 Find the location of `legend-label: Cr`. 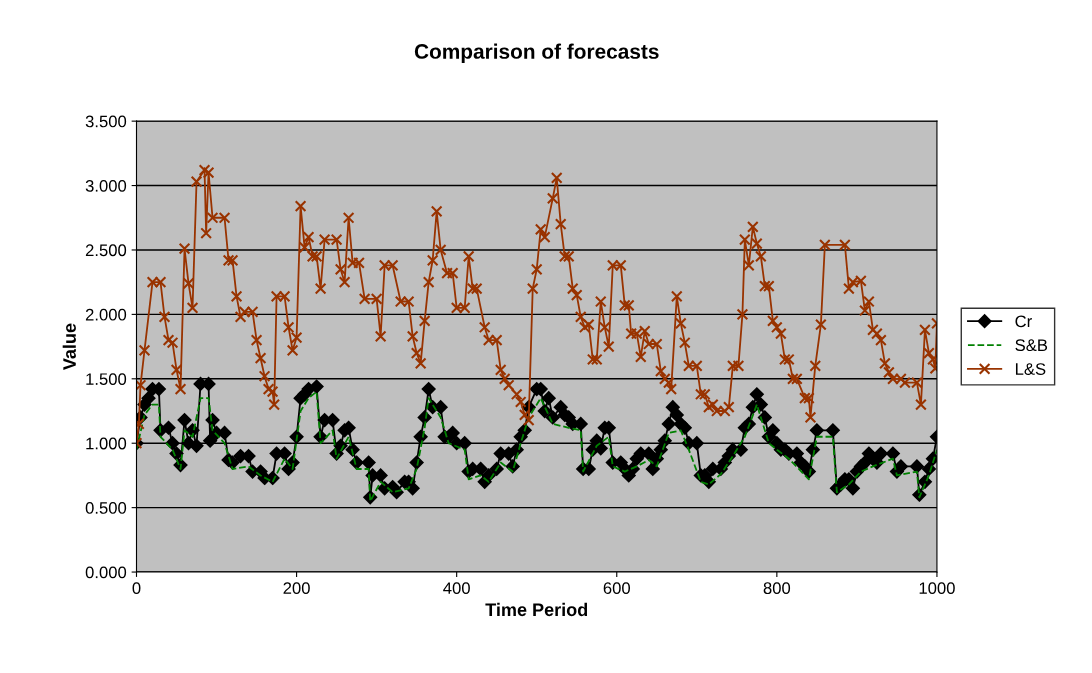

legend-label: Cr is located at coordinates (1023, 321).